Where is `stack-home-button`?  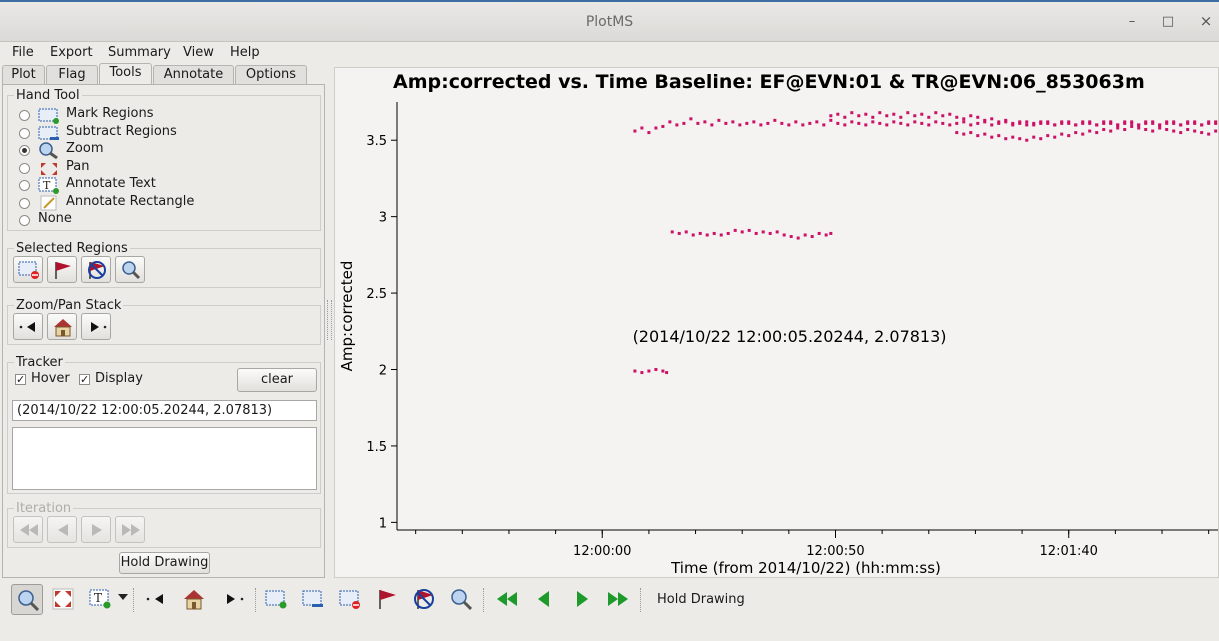
stack-home-button is located at coordinates (62, 326).